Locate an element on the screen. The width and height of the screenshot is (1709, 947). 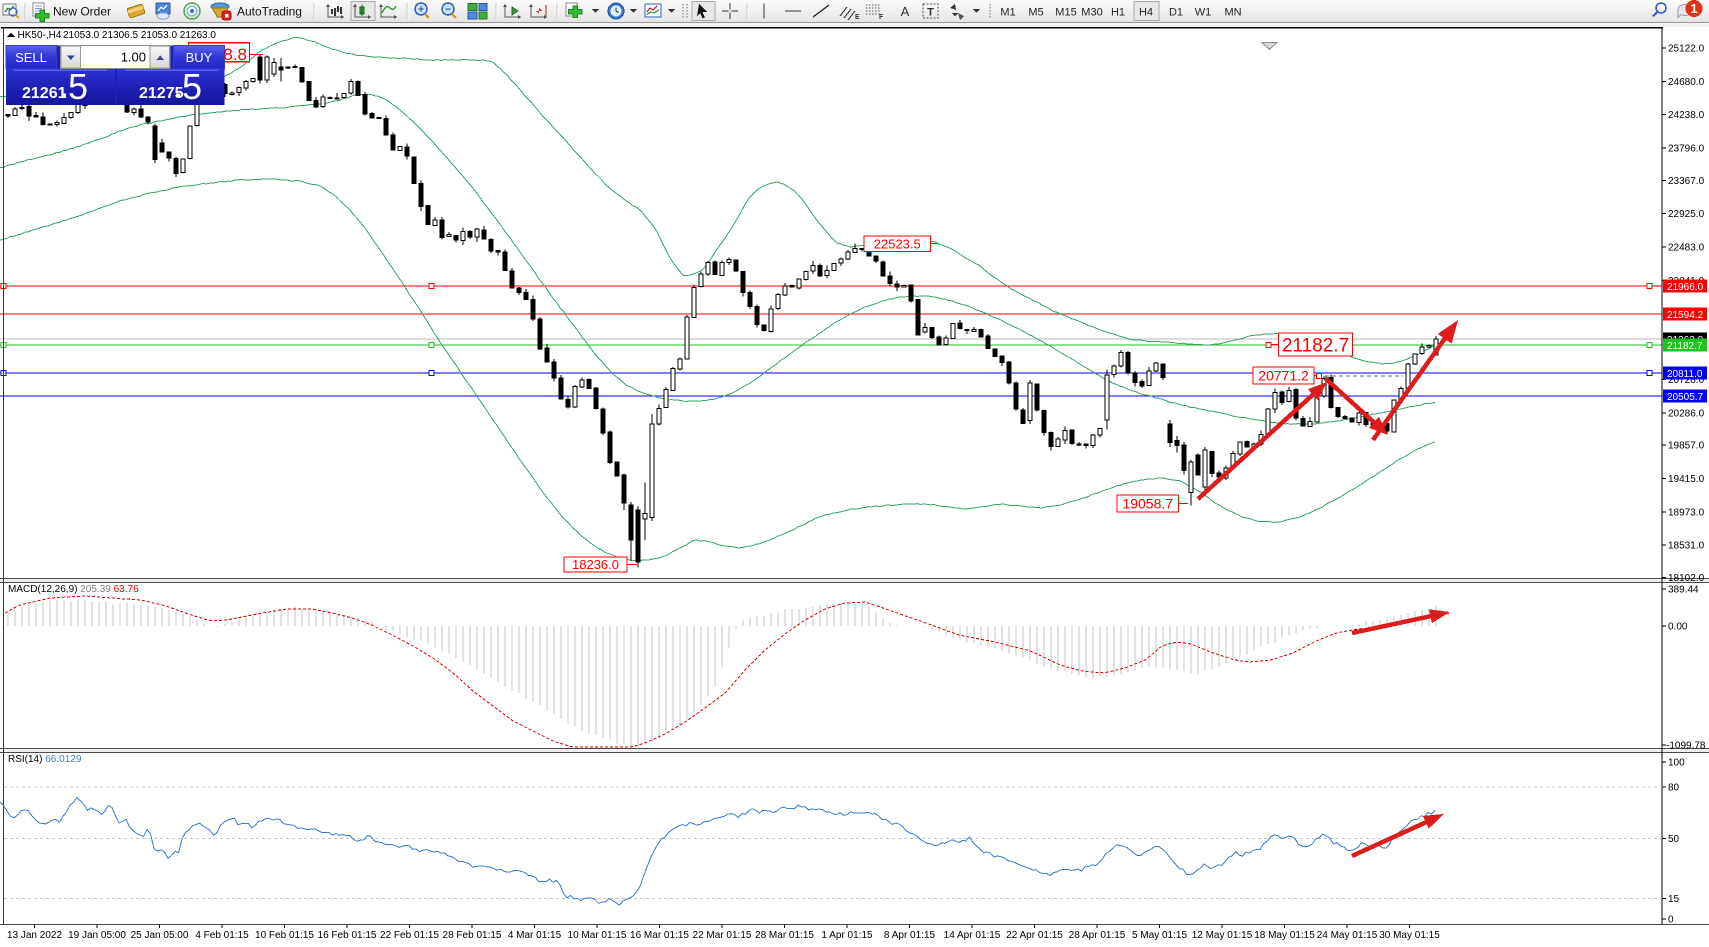
svg-text: 4 Feb 01:15 is located at coordinates (222, 935).